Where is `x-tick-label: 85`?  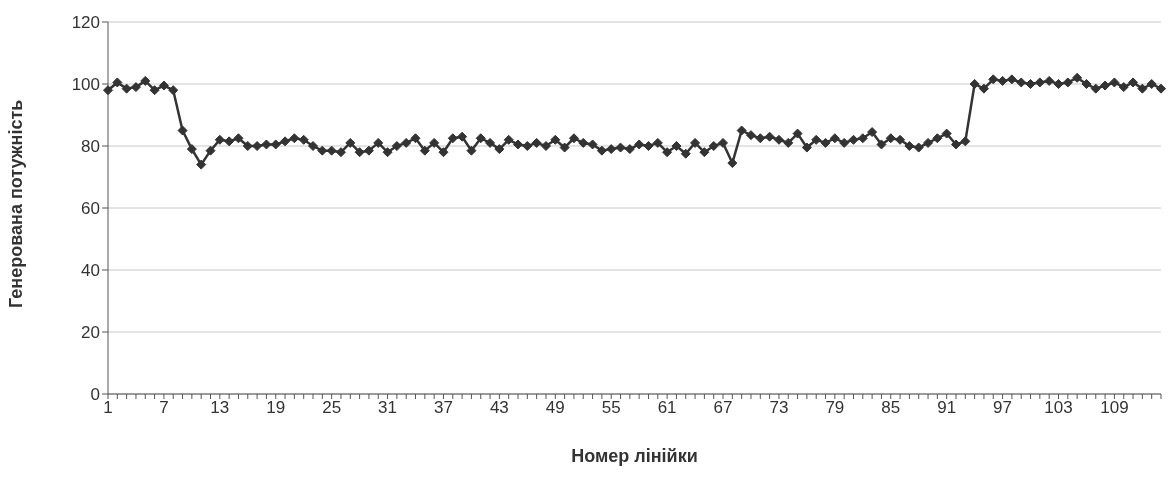 x-tick-label: 85 is located at coordinates (891, 408).